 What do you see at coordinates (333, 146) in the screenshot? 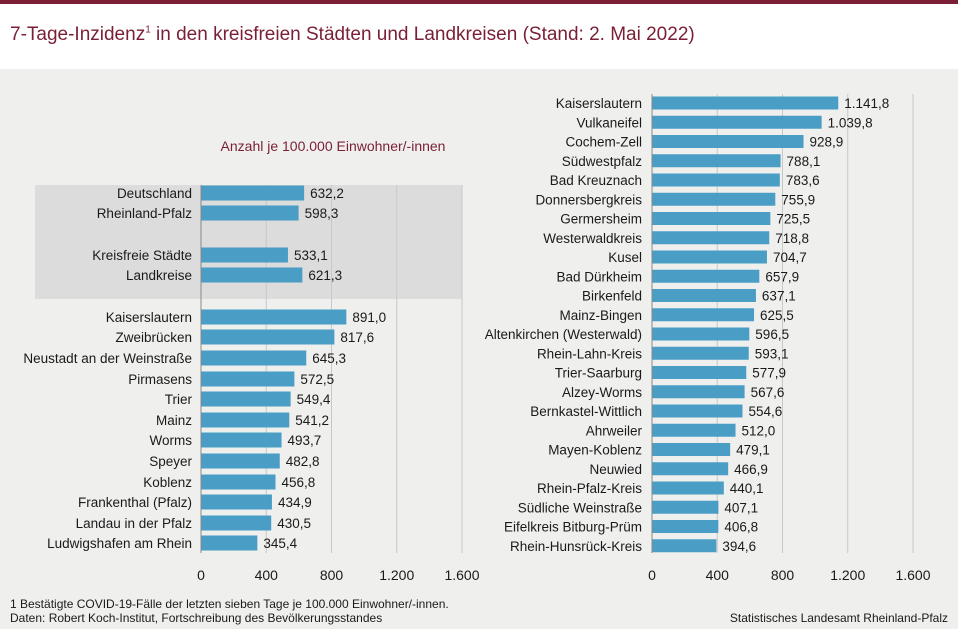
I see `unit-label: Anzahl je 100.000 Einwohner/-innen` at bounding box center [333, 146].